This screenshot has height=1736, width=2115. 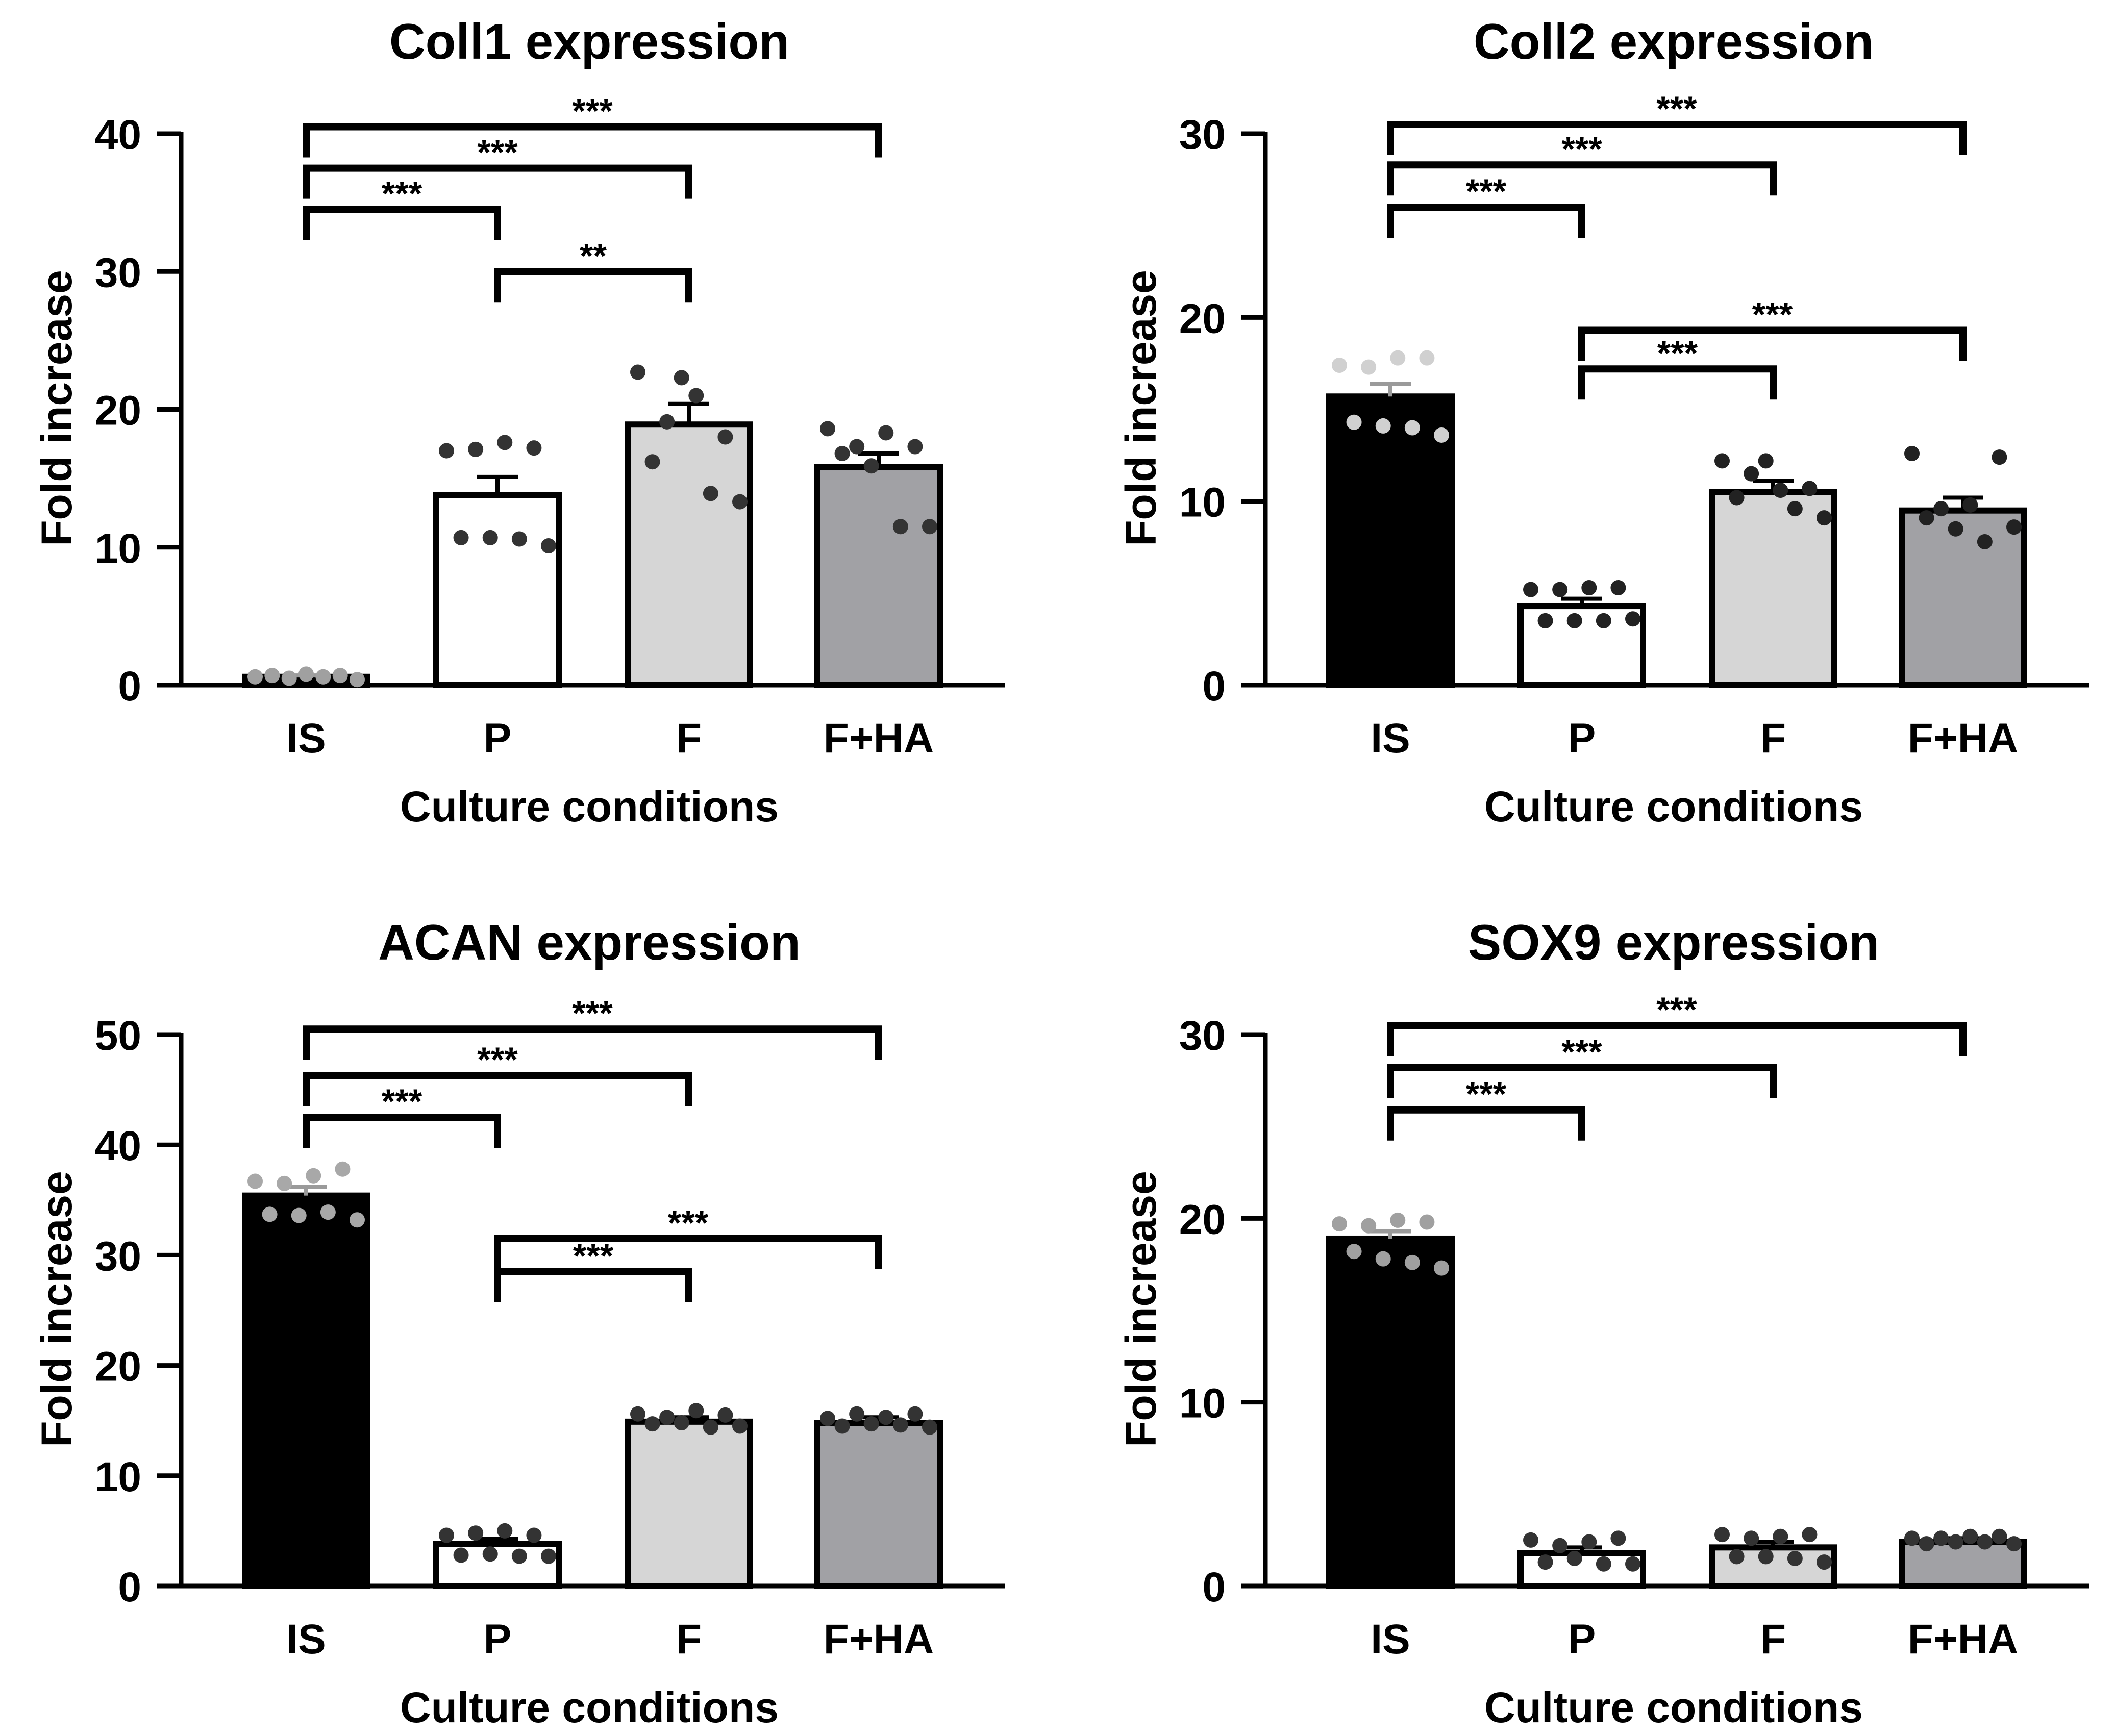 What do you see at coordinates (118, 548) in the screenshot?
I see `y-tick-label: 10` at bounding box center [118, 548].